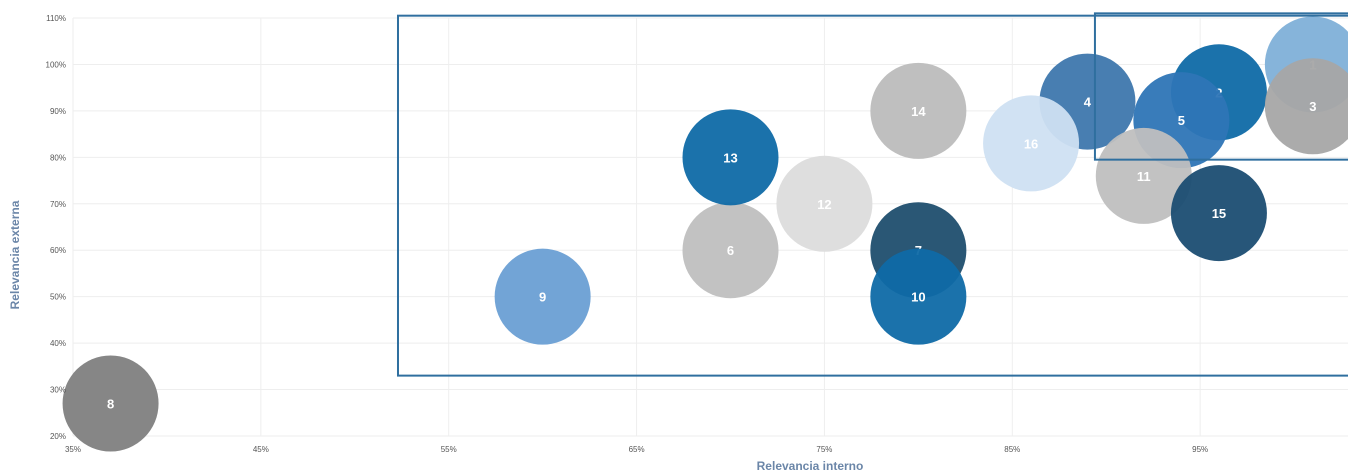 The width and height of the screenshot is (1348, 474). What do you see at coordinates (58, 436) in the screenshot?
I see `y-tick-label: 20%` at bounding box center [58, 436].